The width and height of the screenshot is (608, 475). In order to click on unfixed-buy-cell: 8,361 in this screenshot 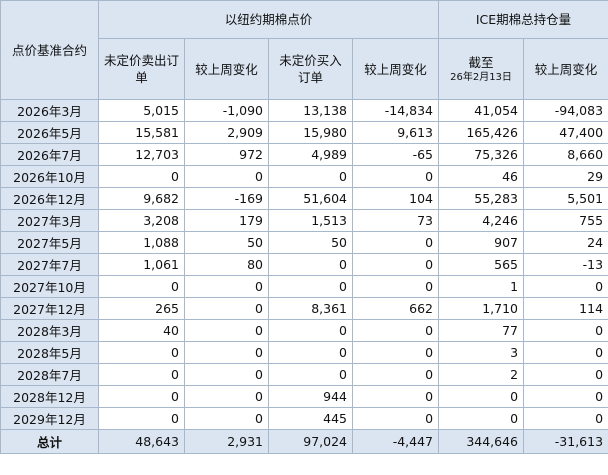, I will do `click(310, 308)`.